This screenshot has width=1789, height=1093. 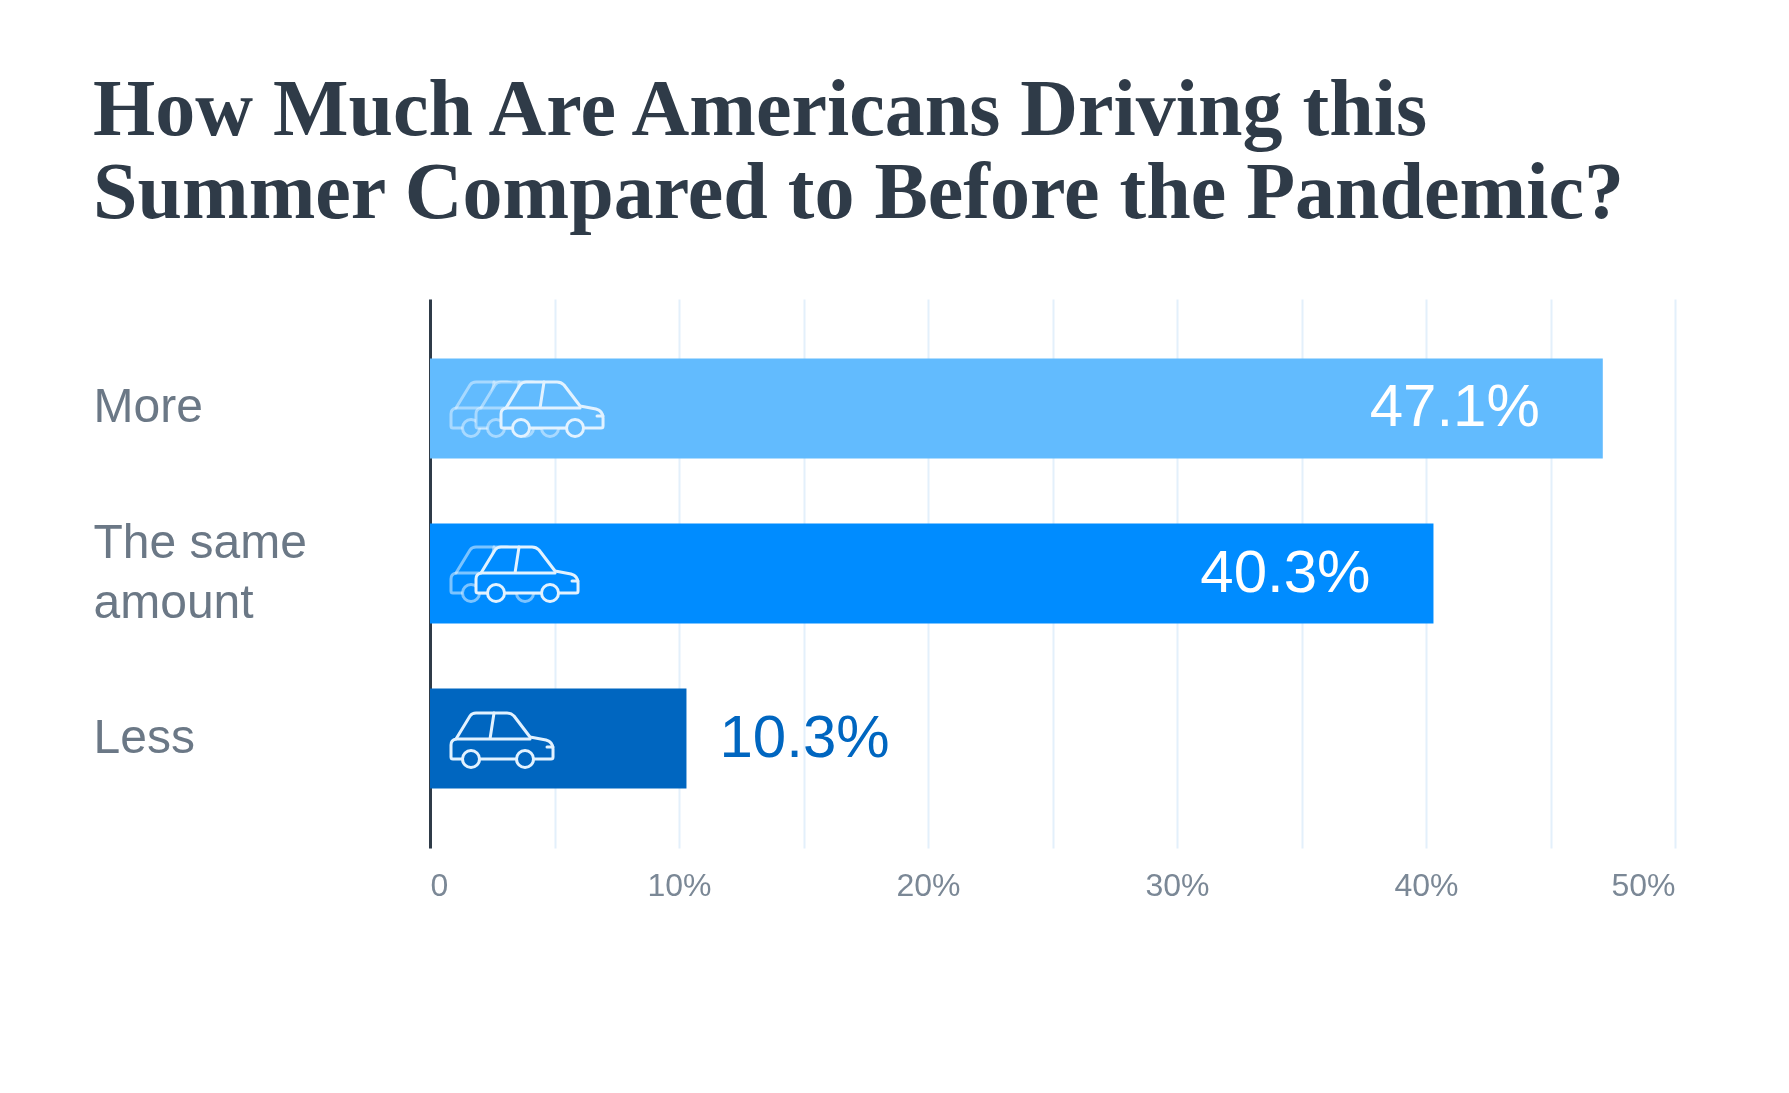 I want to click on data-label: 40.3%, so click(x=1285, y=571).